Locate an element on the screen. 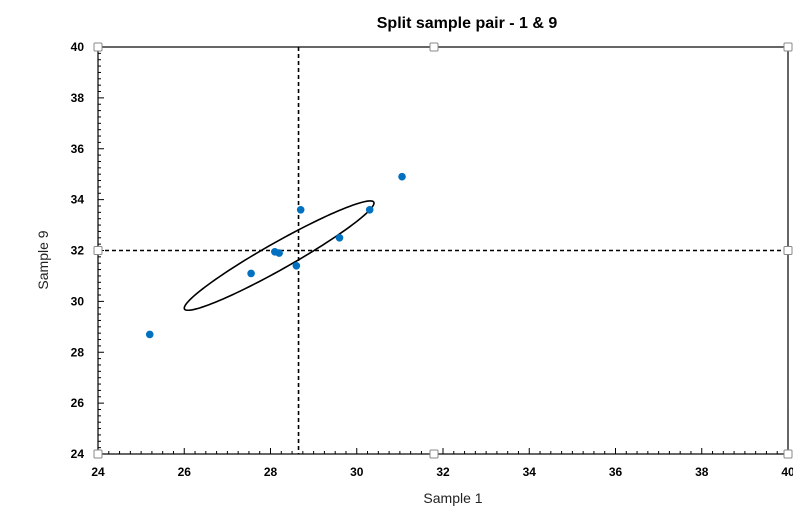 The image size is (793, 512). y-tick-label: 38 is located at coordinates (78, 98).